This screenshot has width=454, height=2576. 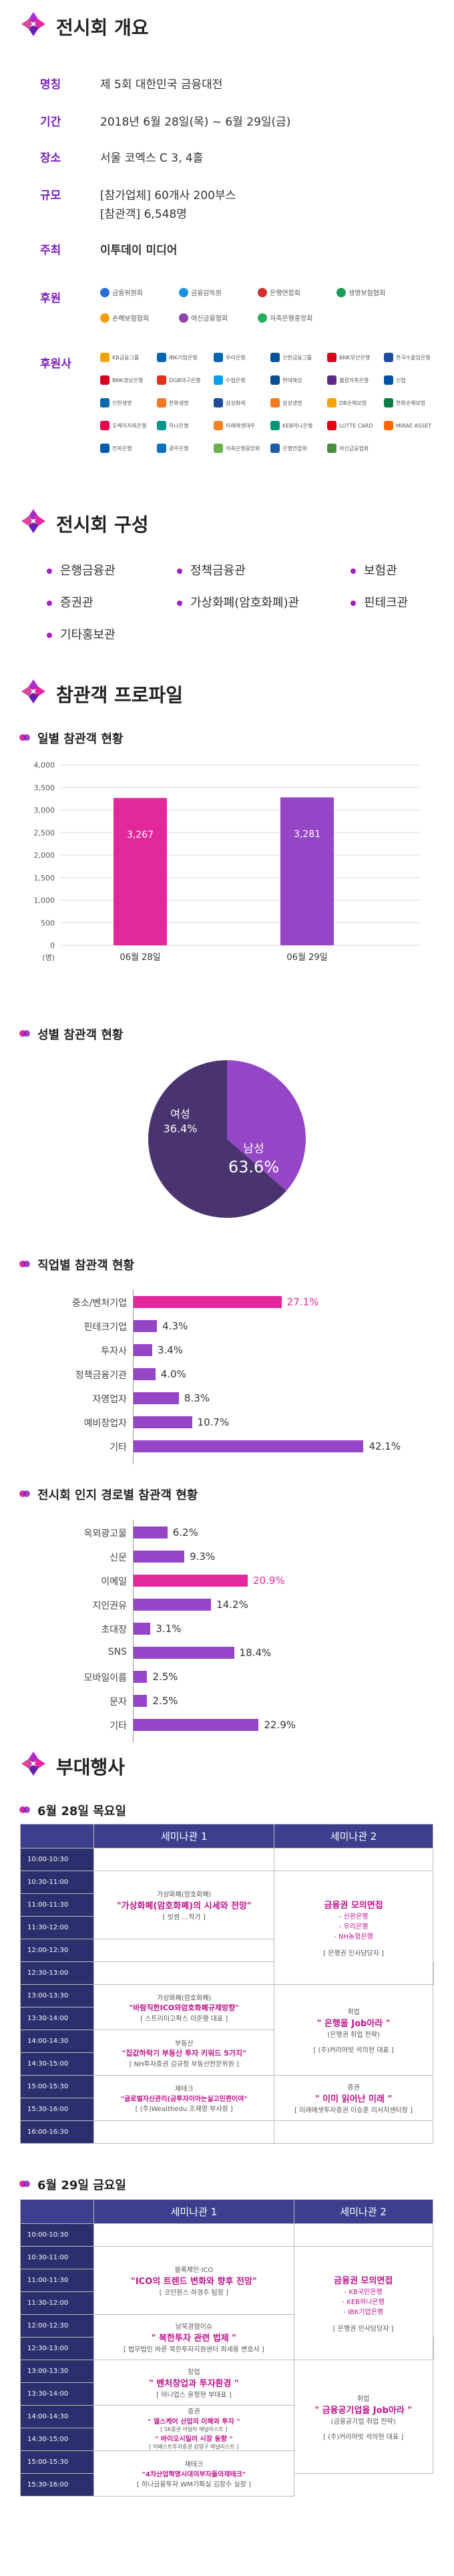 I want to click on session-title: " 엘스케어 산업의 이해와 투자 ", so click(x=194, y=2422).